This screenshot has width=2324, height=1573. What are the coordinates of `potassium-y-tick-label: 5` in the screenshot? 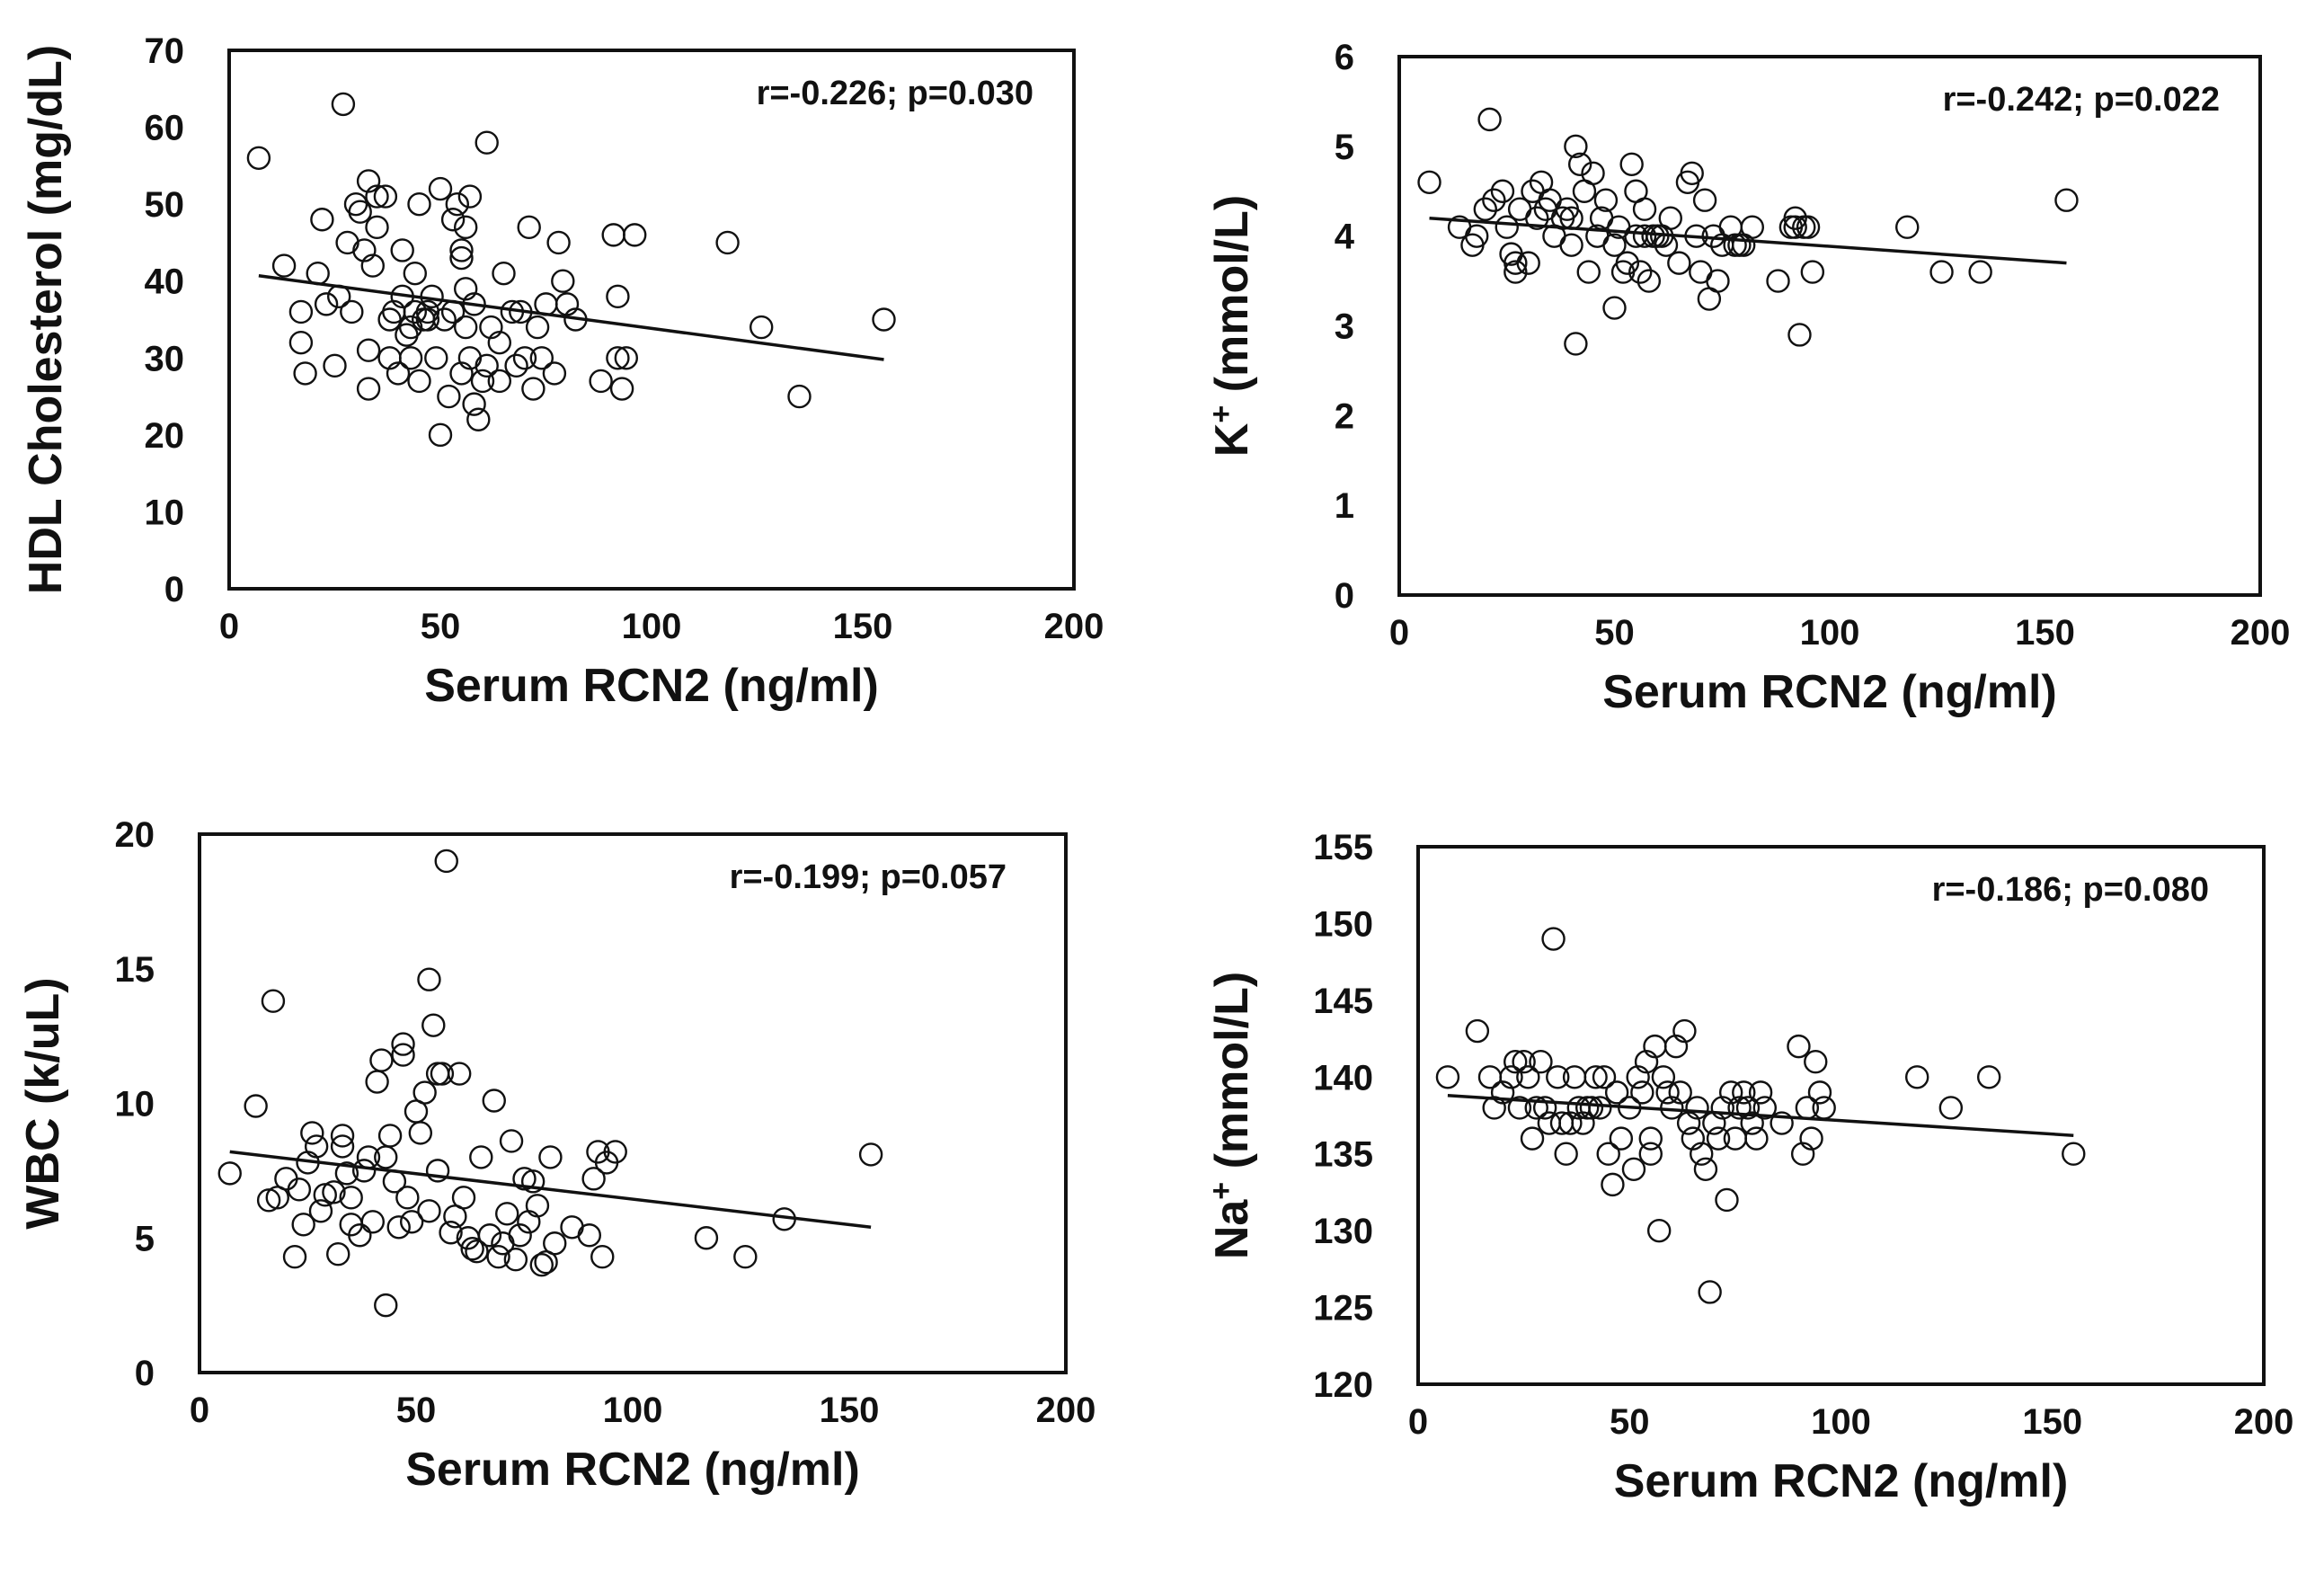 It's located at (1344, 148).